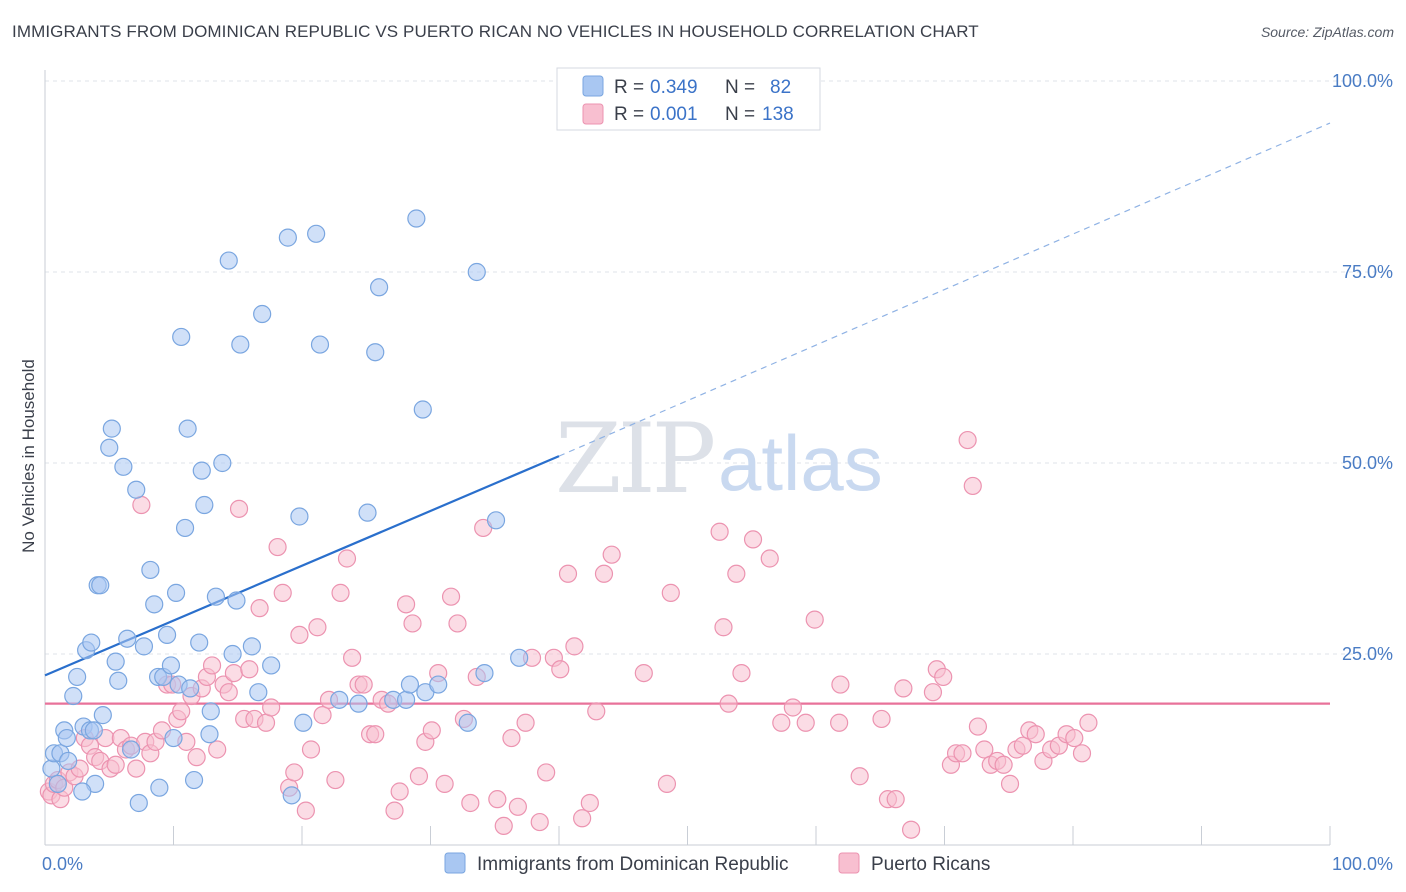 This screenshot has width=1406, height=892. Describe the element at coordinates (631, 114) in the screenshot. I see `legend-r-label-2: R =` at that location.